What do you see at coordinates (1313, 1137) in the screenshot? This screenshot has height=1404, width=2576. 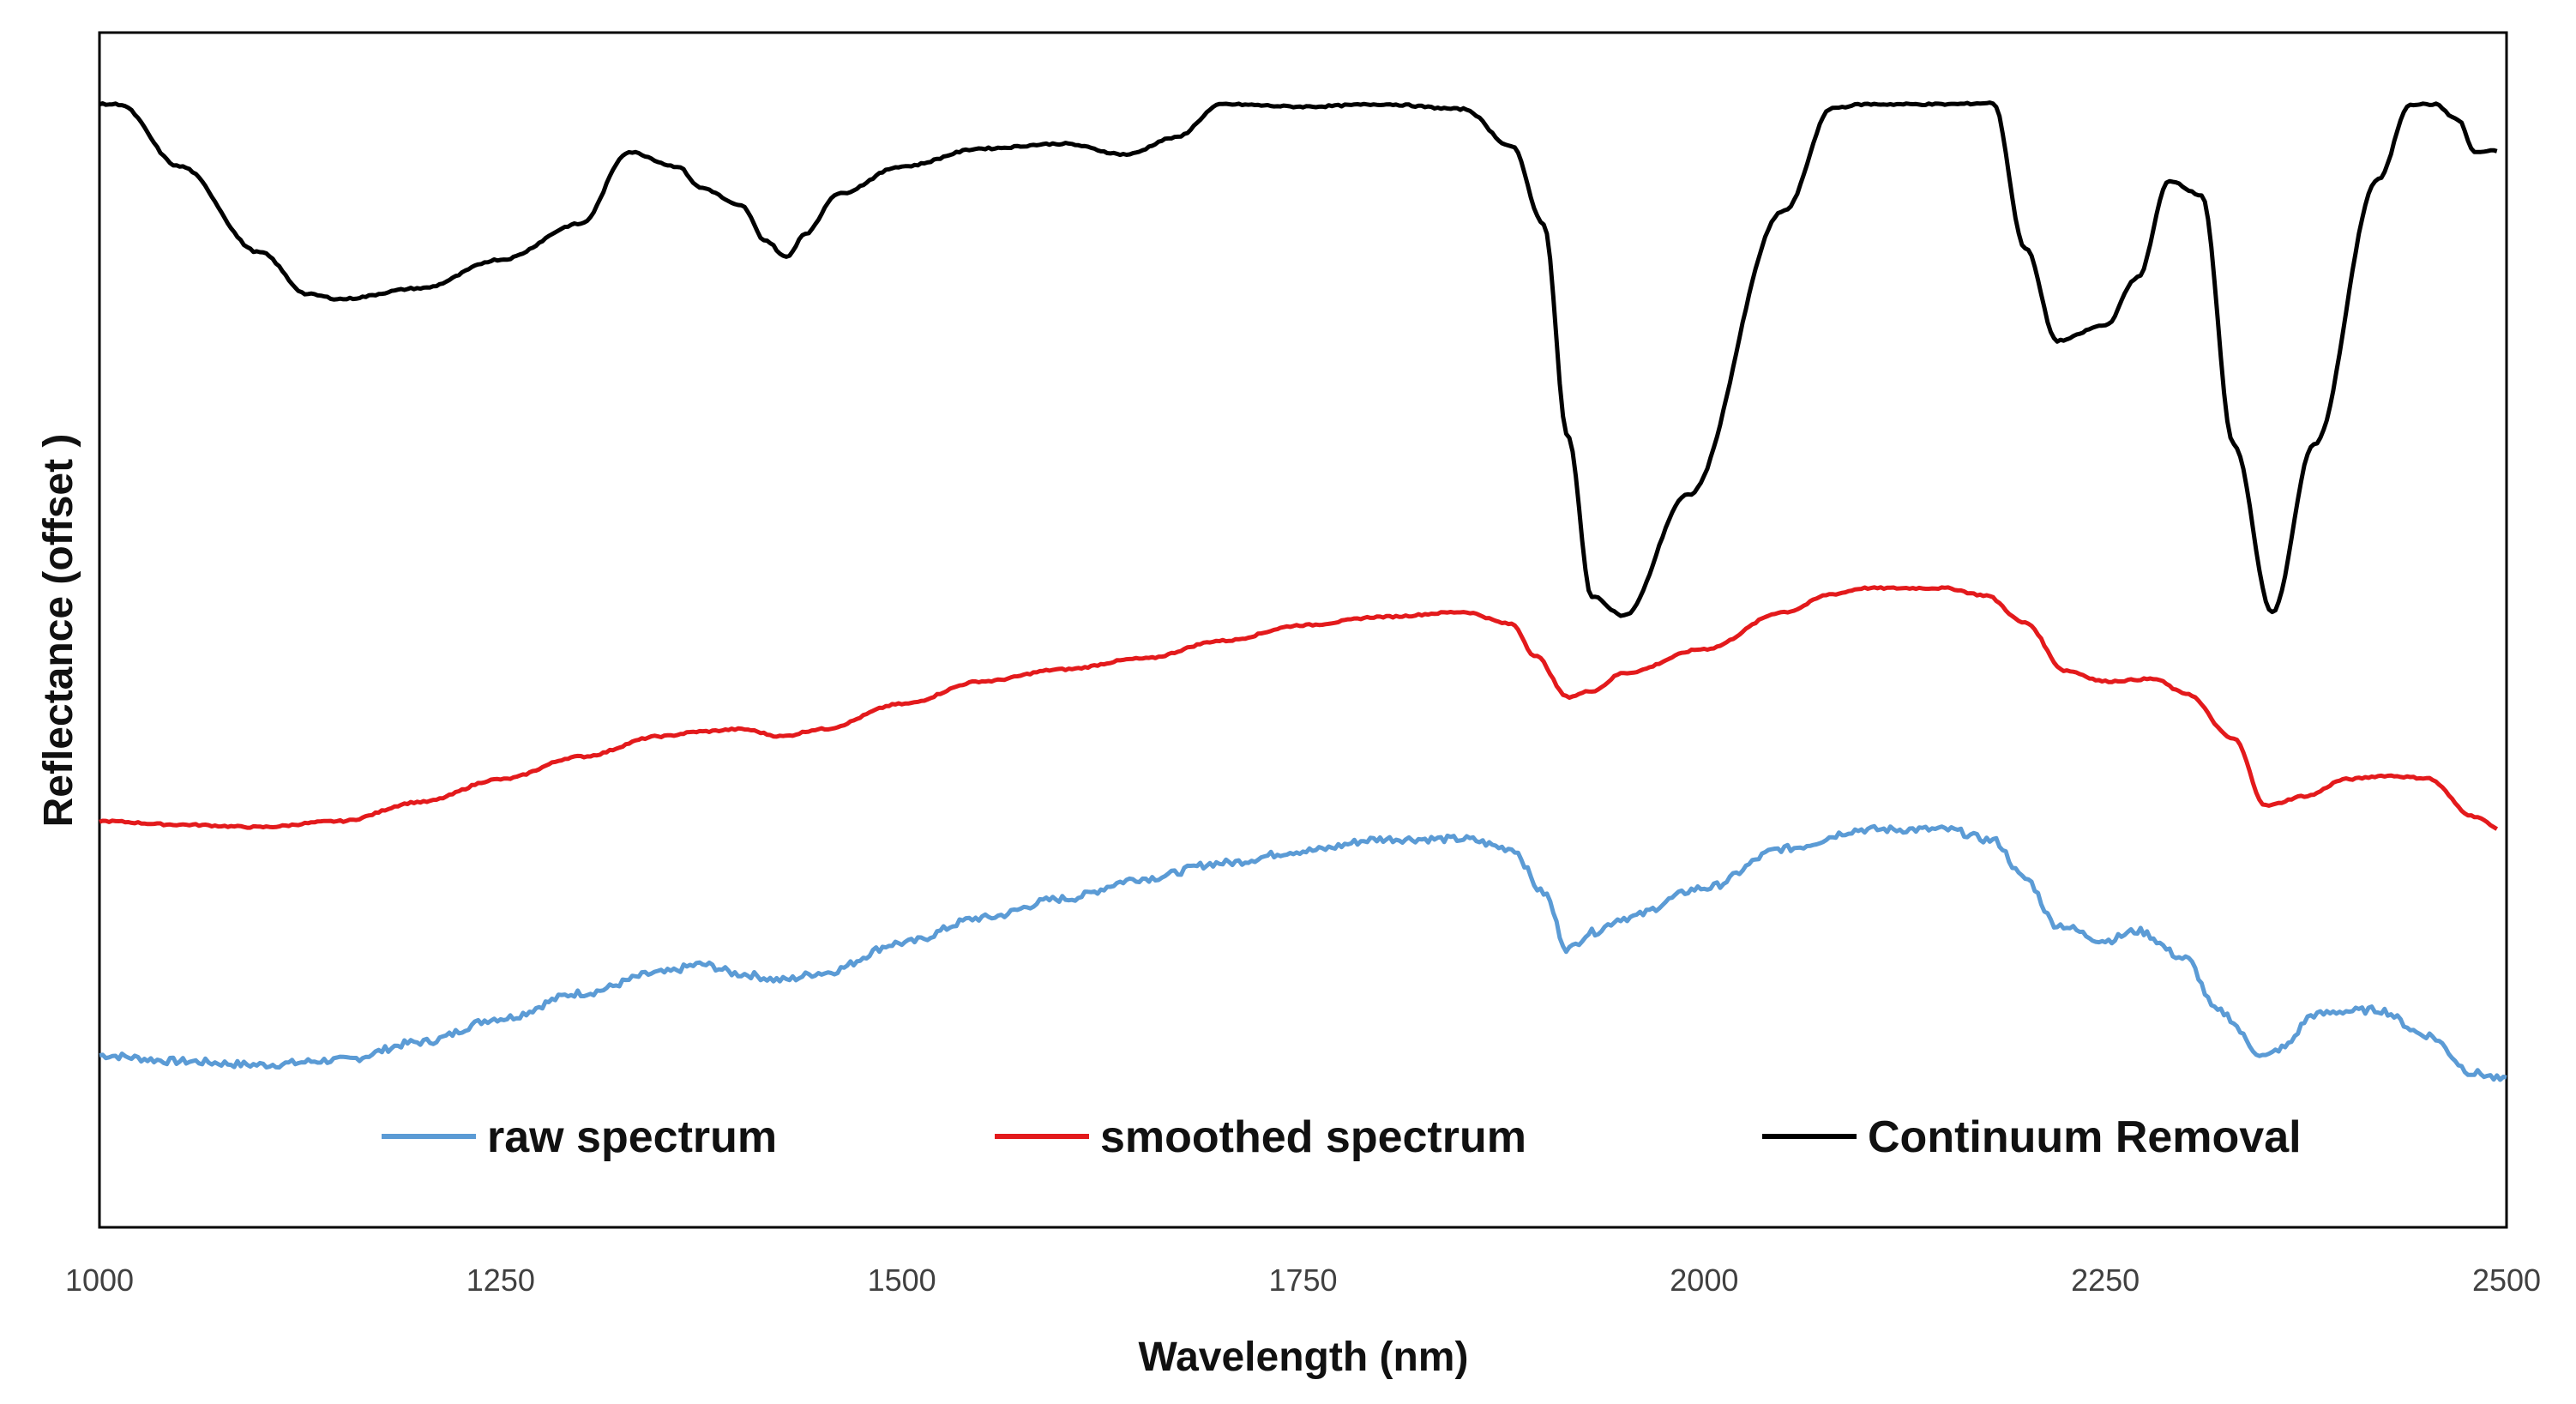 I see `legend-label: smoothed spectrum` at bounding box center [1313, 1137].